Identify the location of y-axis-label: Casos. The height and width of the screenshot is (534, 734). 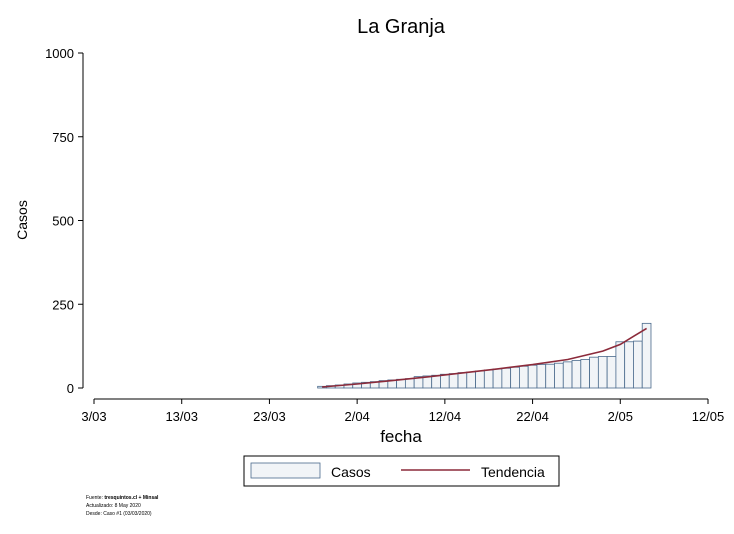
(22, 220).